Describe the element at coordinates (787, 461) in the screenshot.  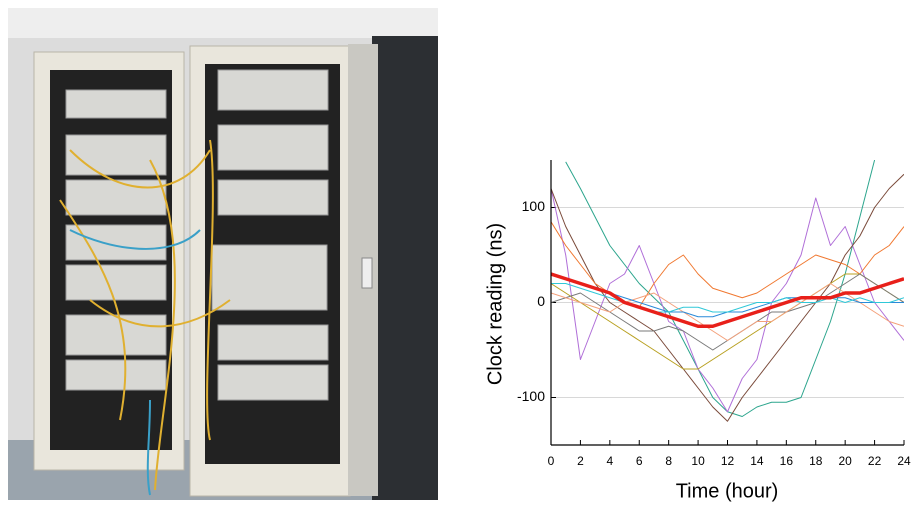
I see `x-tick-label: 16` at that location.